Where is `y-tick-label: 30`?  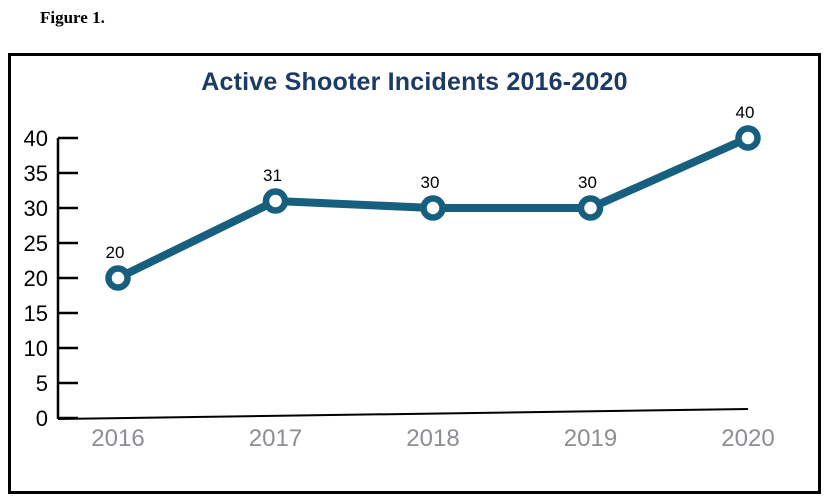
y-tick-label: 30 is located at coordinates (36, 208).